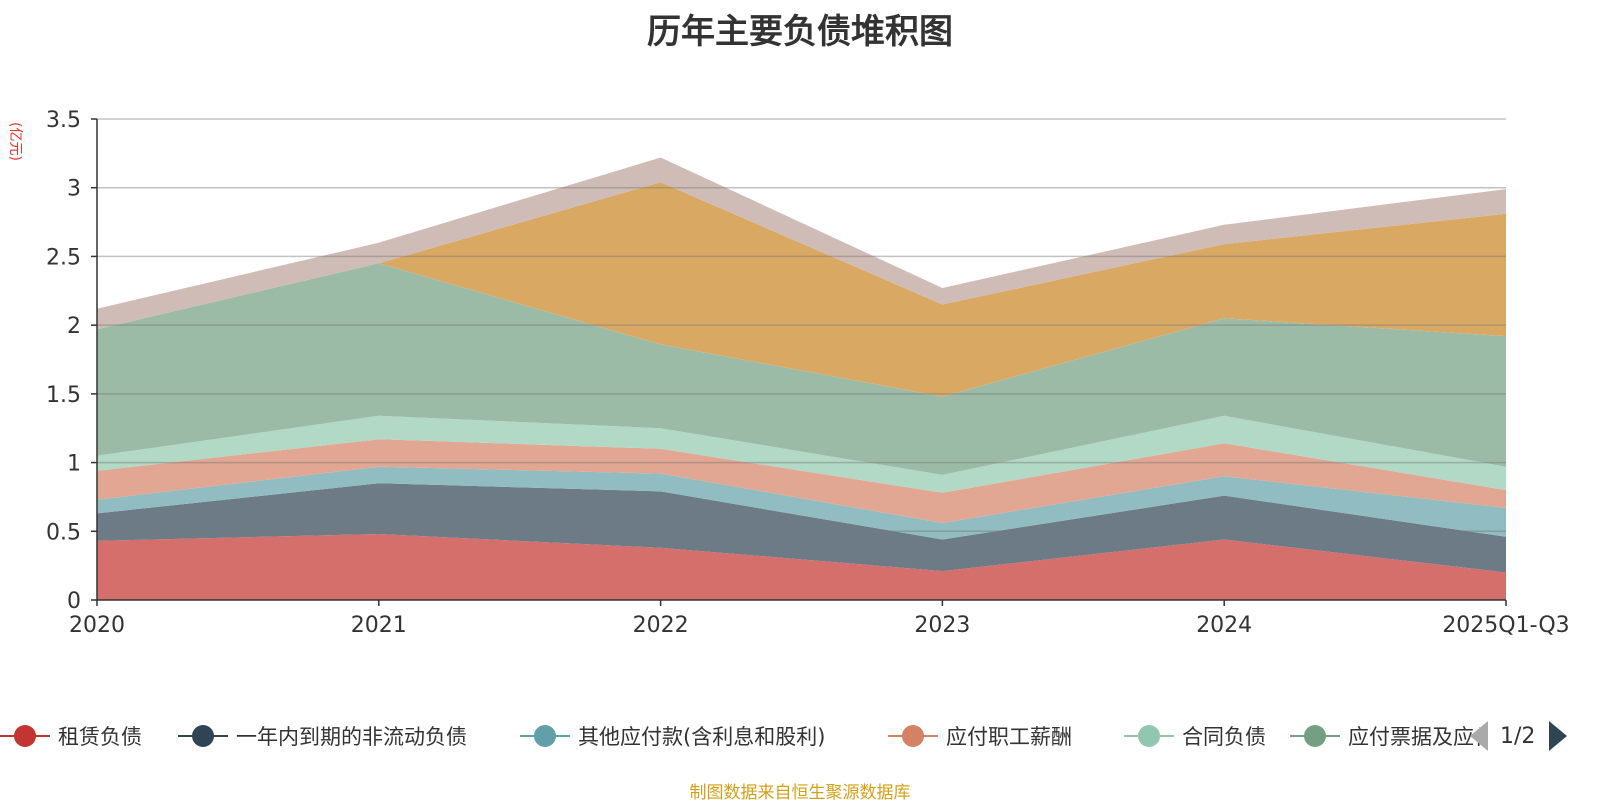  I want to click on legend-label: 一年内到期的非流动负债, so click(351, 737).